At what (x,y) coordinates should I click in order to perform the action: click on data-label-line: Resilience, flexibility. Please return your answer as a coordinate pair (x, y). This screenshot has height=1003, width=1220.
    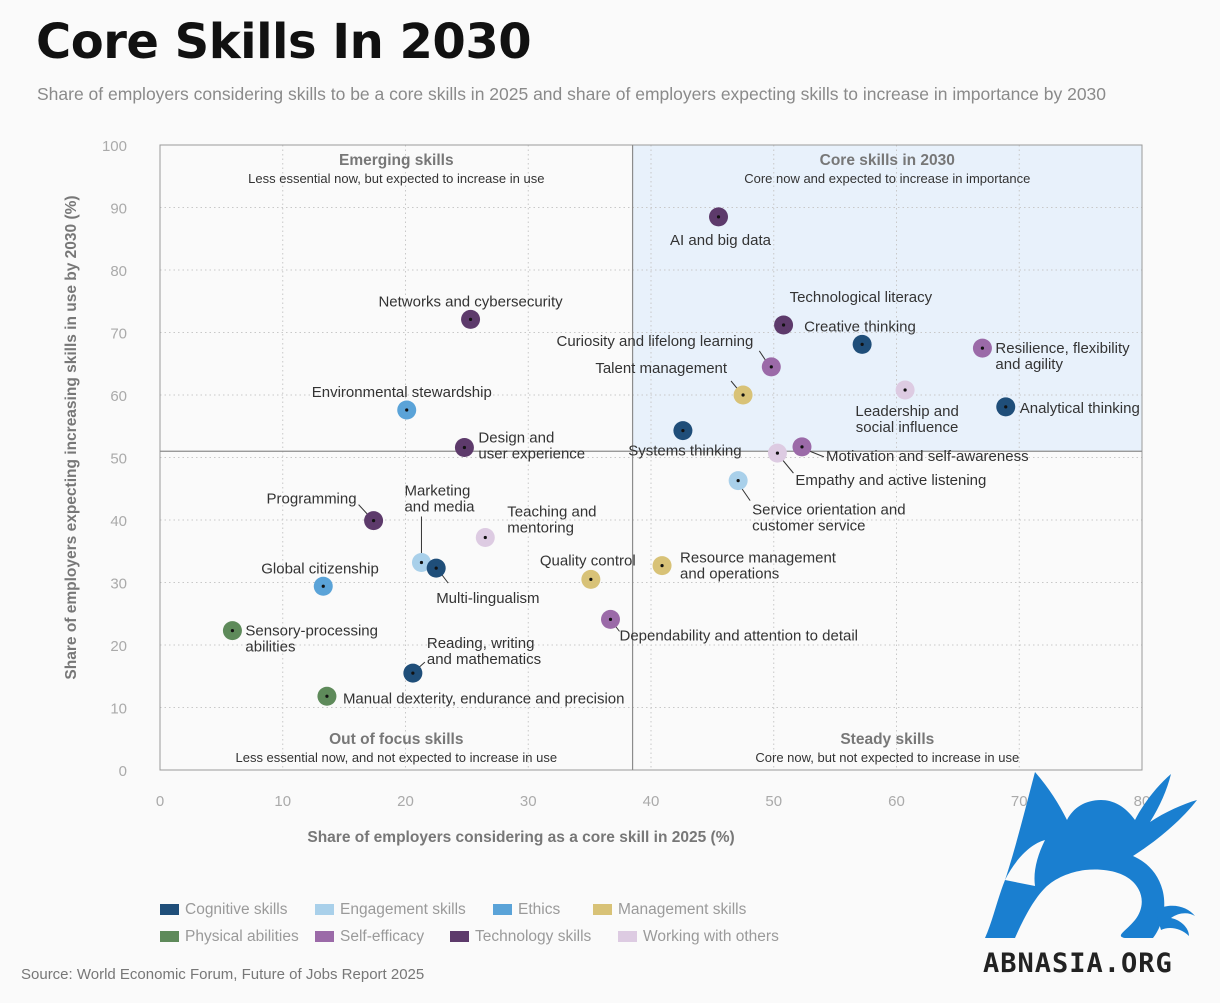
    Looking at the image, I should click on (1062, 348).